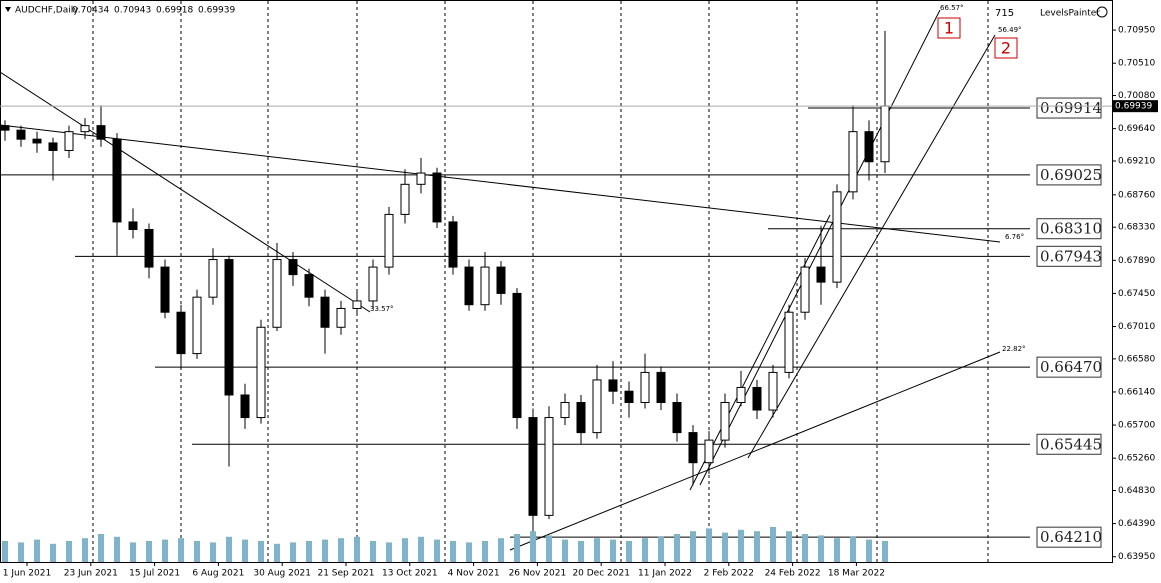 The width and height of the screenshot is (1161, 583). Describe the element at coordinates (1136, 96) in the screenshot. I see `y-tick-label: 0.70080` at that location.